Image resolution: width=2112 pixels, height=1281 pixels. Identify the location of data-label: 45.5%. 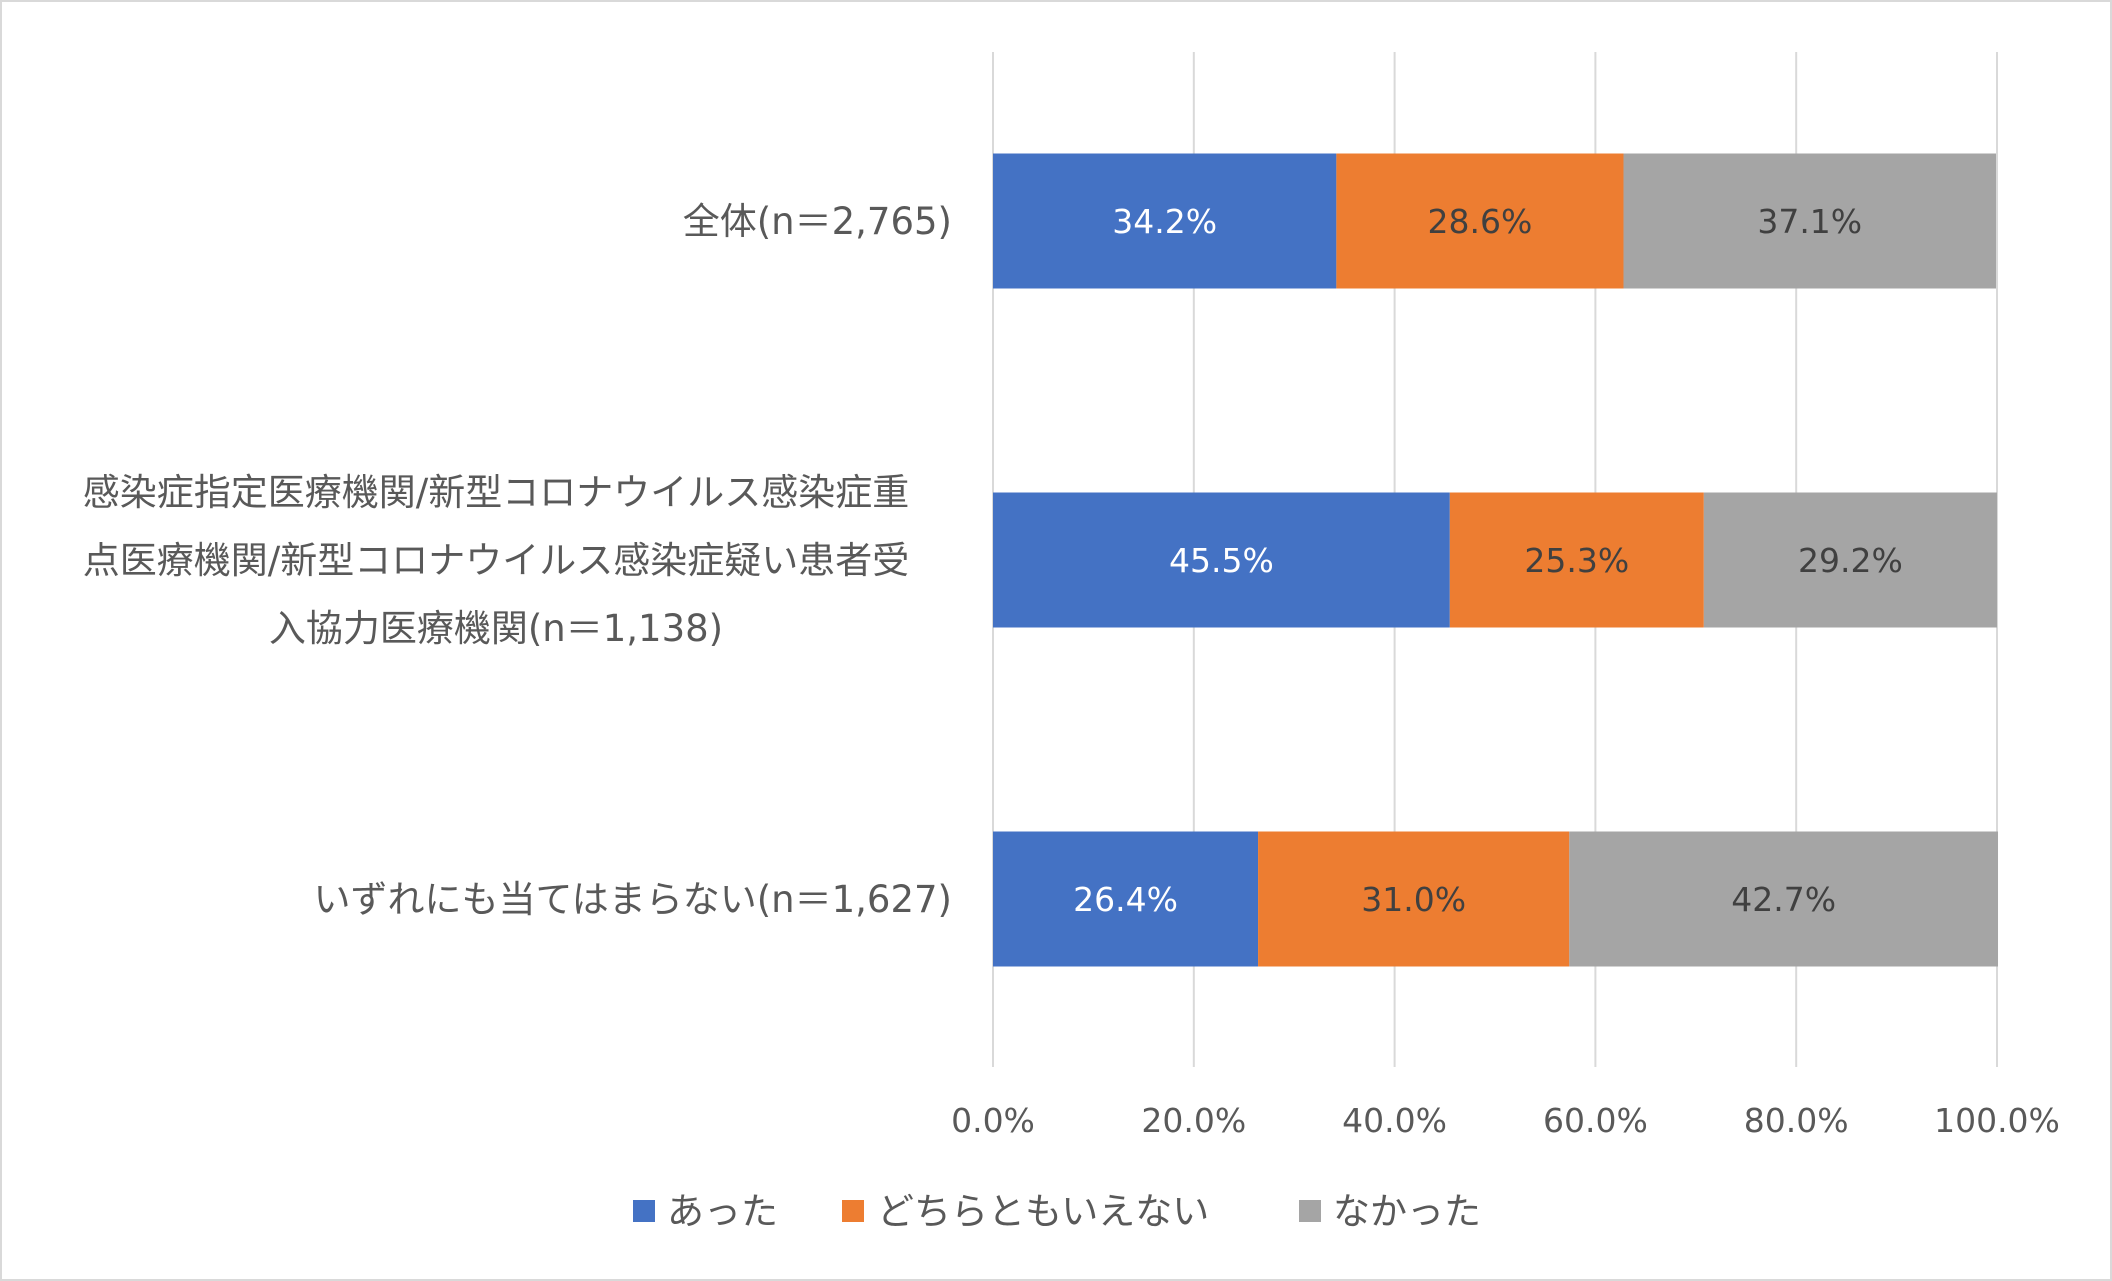
(1221, 560).